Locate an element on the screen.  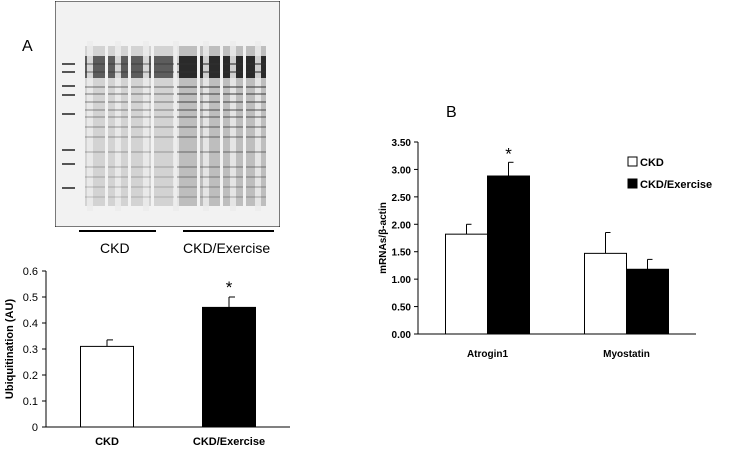
y-tick-label: 2.00 is located at coordinates (402, 225).